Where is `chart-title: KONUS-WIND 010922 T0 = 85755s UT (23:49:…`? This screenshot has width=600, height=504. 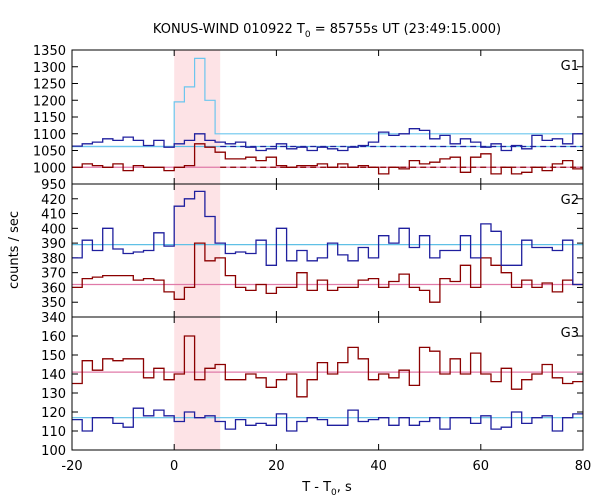 chart-title: KONUS-WIND 010922 T0 = 85755s UT (23:49:… is located at coordinates (327, 31).